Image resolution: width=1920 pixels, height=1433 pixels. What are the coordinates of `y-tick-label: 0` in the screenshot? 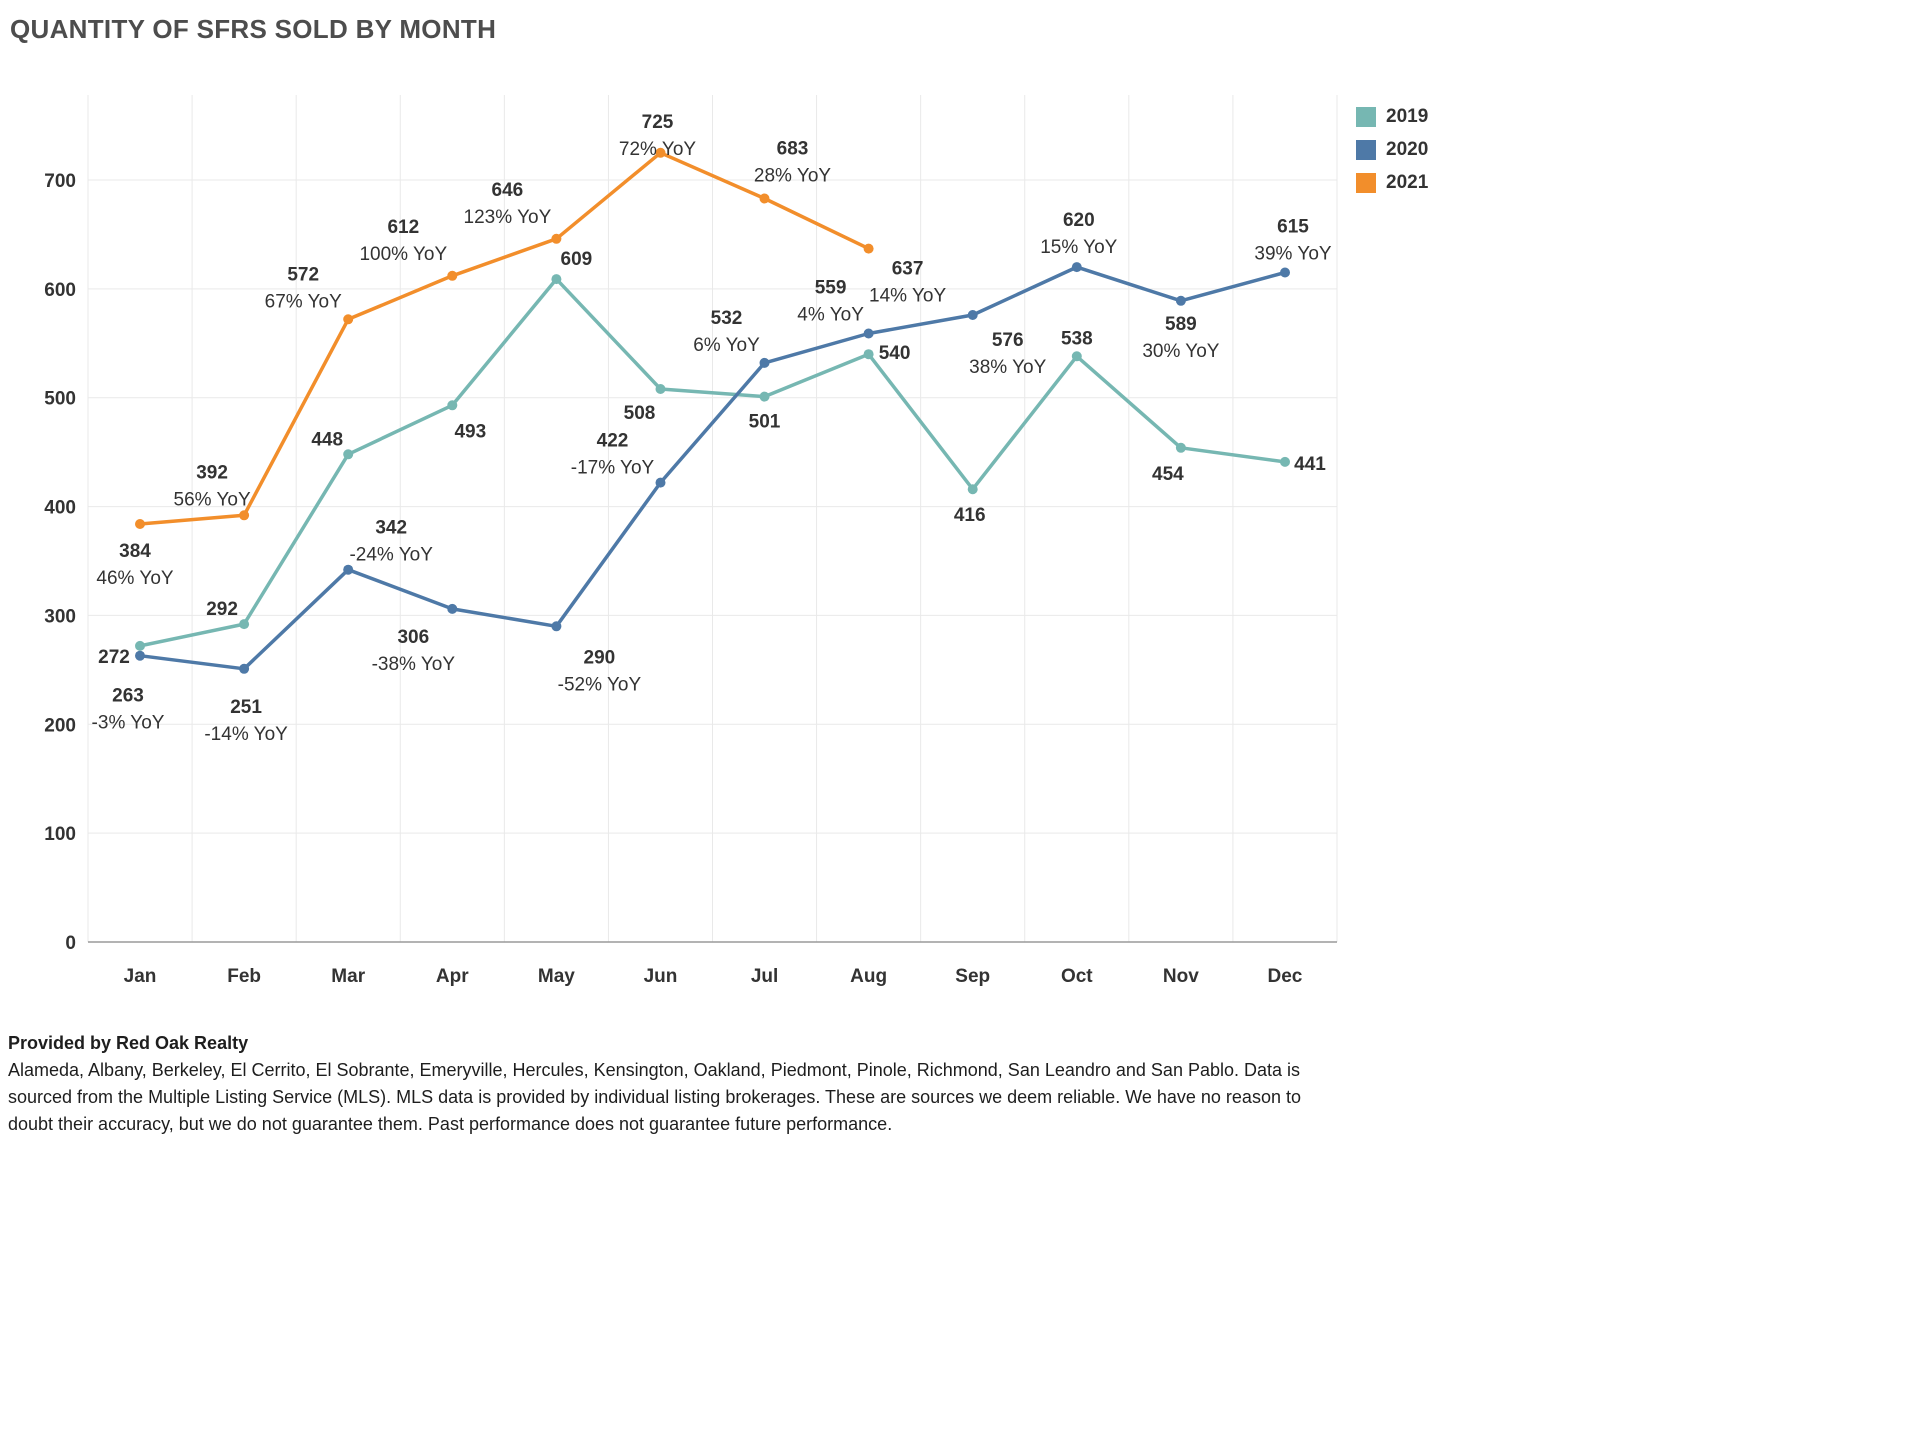 It's located at (70, 943).